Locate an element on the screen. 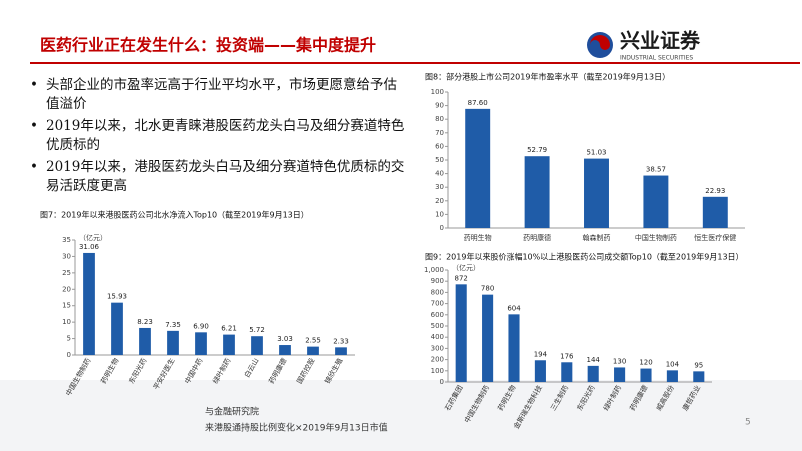  chart-title: 图8：部分港股上市公司2019年市盈率水平（截至2019年9月13日） is located at coordinates (547, 77).